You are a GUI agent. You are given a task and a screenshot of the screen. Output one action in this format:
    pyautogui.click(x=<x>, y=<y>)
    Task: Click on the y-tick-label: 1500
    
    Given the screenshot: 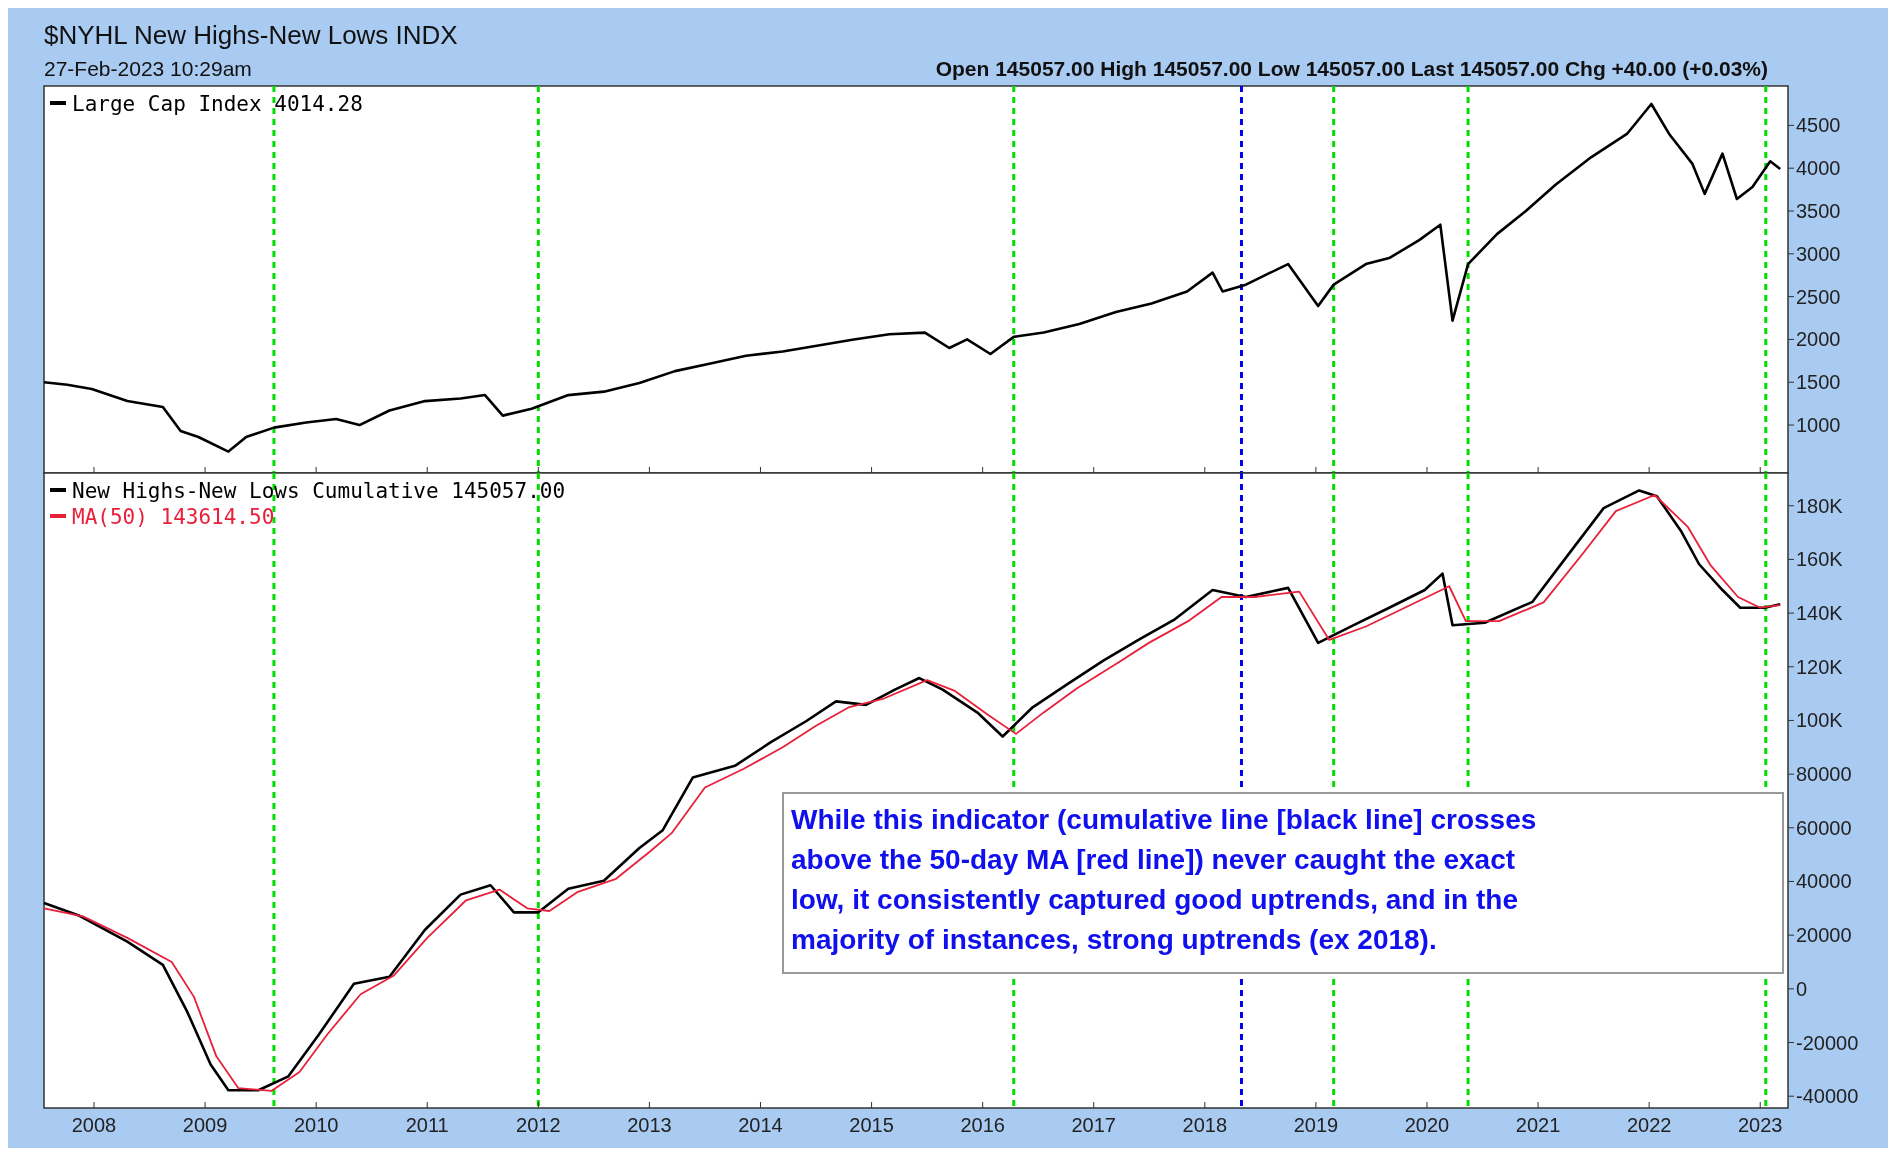 What is the action you would take?
    pyautogui.click(x=1818, y=382)
    